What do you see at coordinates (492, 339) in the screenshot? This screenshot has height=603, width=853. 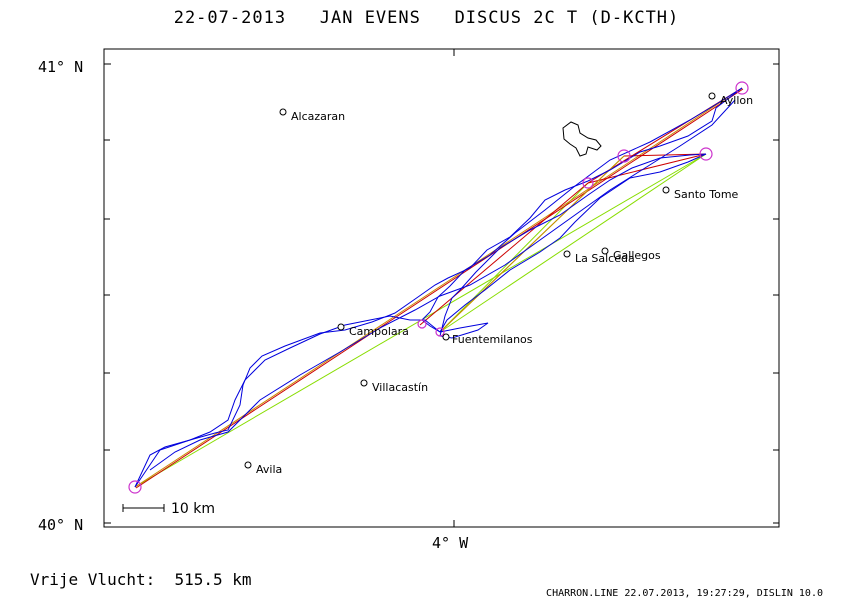 I see `place-label-fuentemilanos: Fuentemilanos` at bounding box center [492, 339].